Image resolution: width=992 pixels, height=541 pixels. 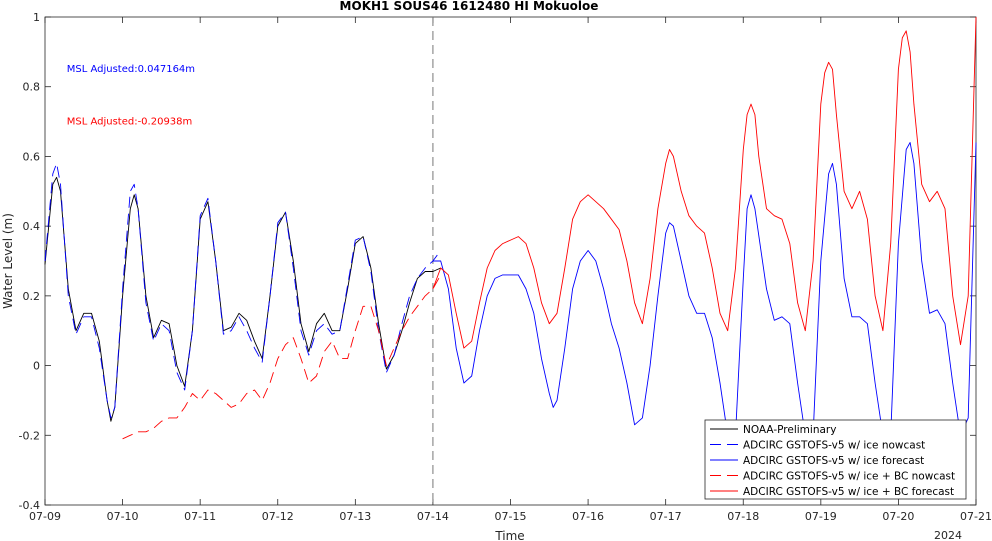 I want to click on y-tick-label: 0.8, so click(x=32, y=87).